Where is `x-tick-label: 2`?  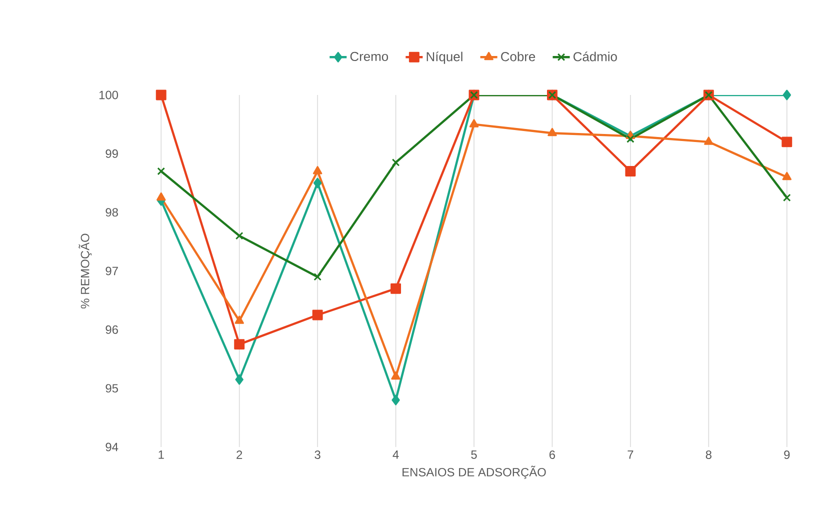
x-tick-label: 2 is located at coordinates (239, 454).